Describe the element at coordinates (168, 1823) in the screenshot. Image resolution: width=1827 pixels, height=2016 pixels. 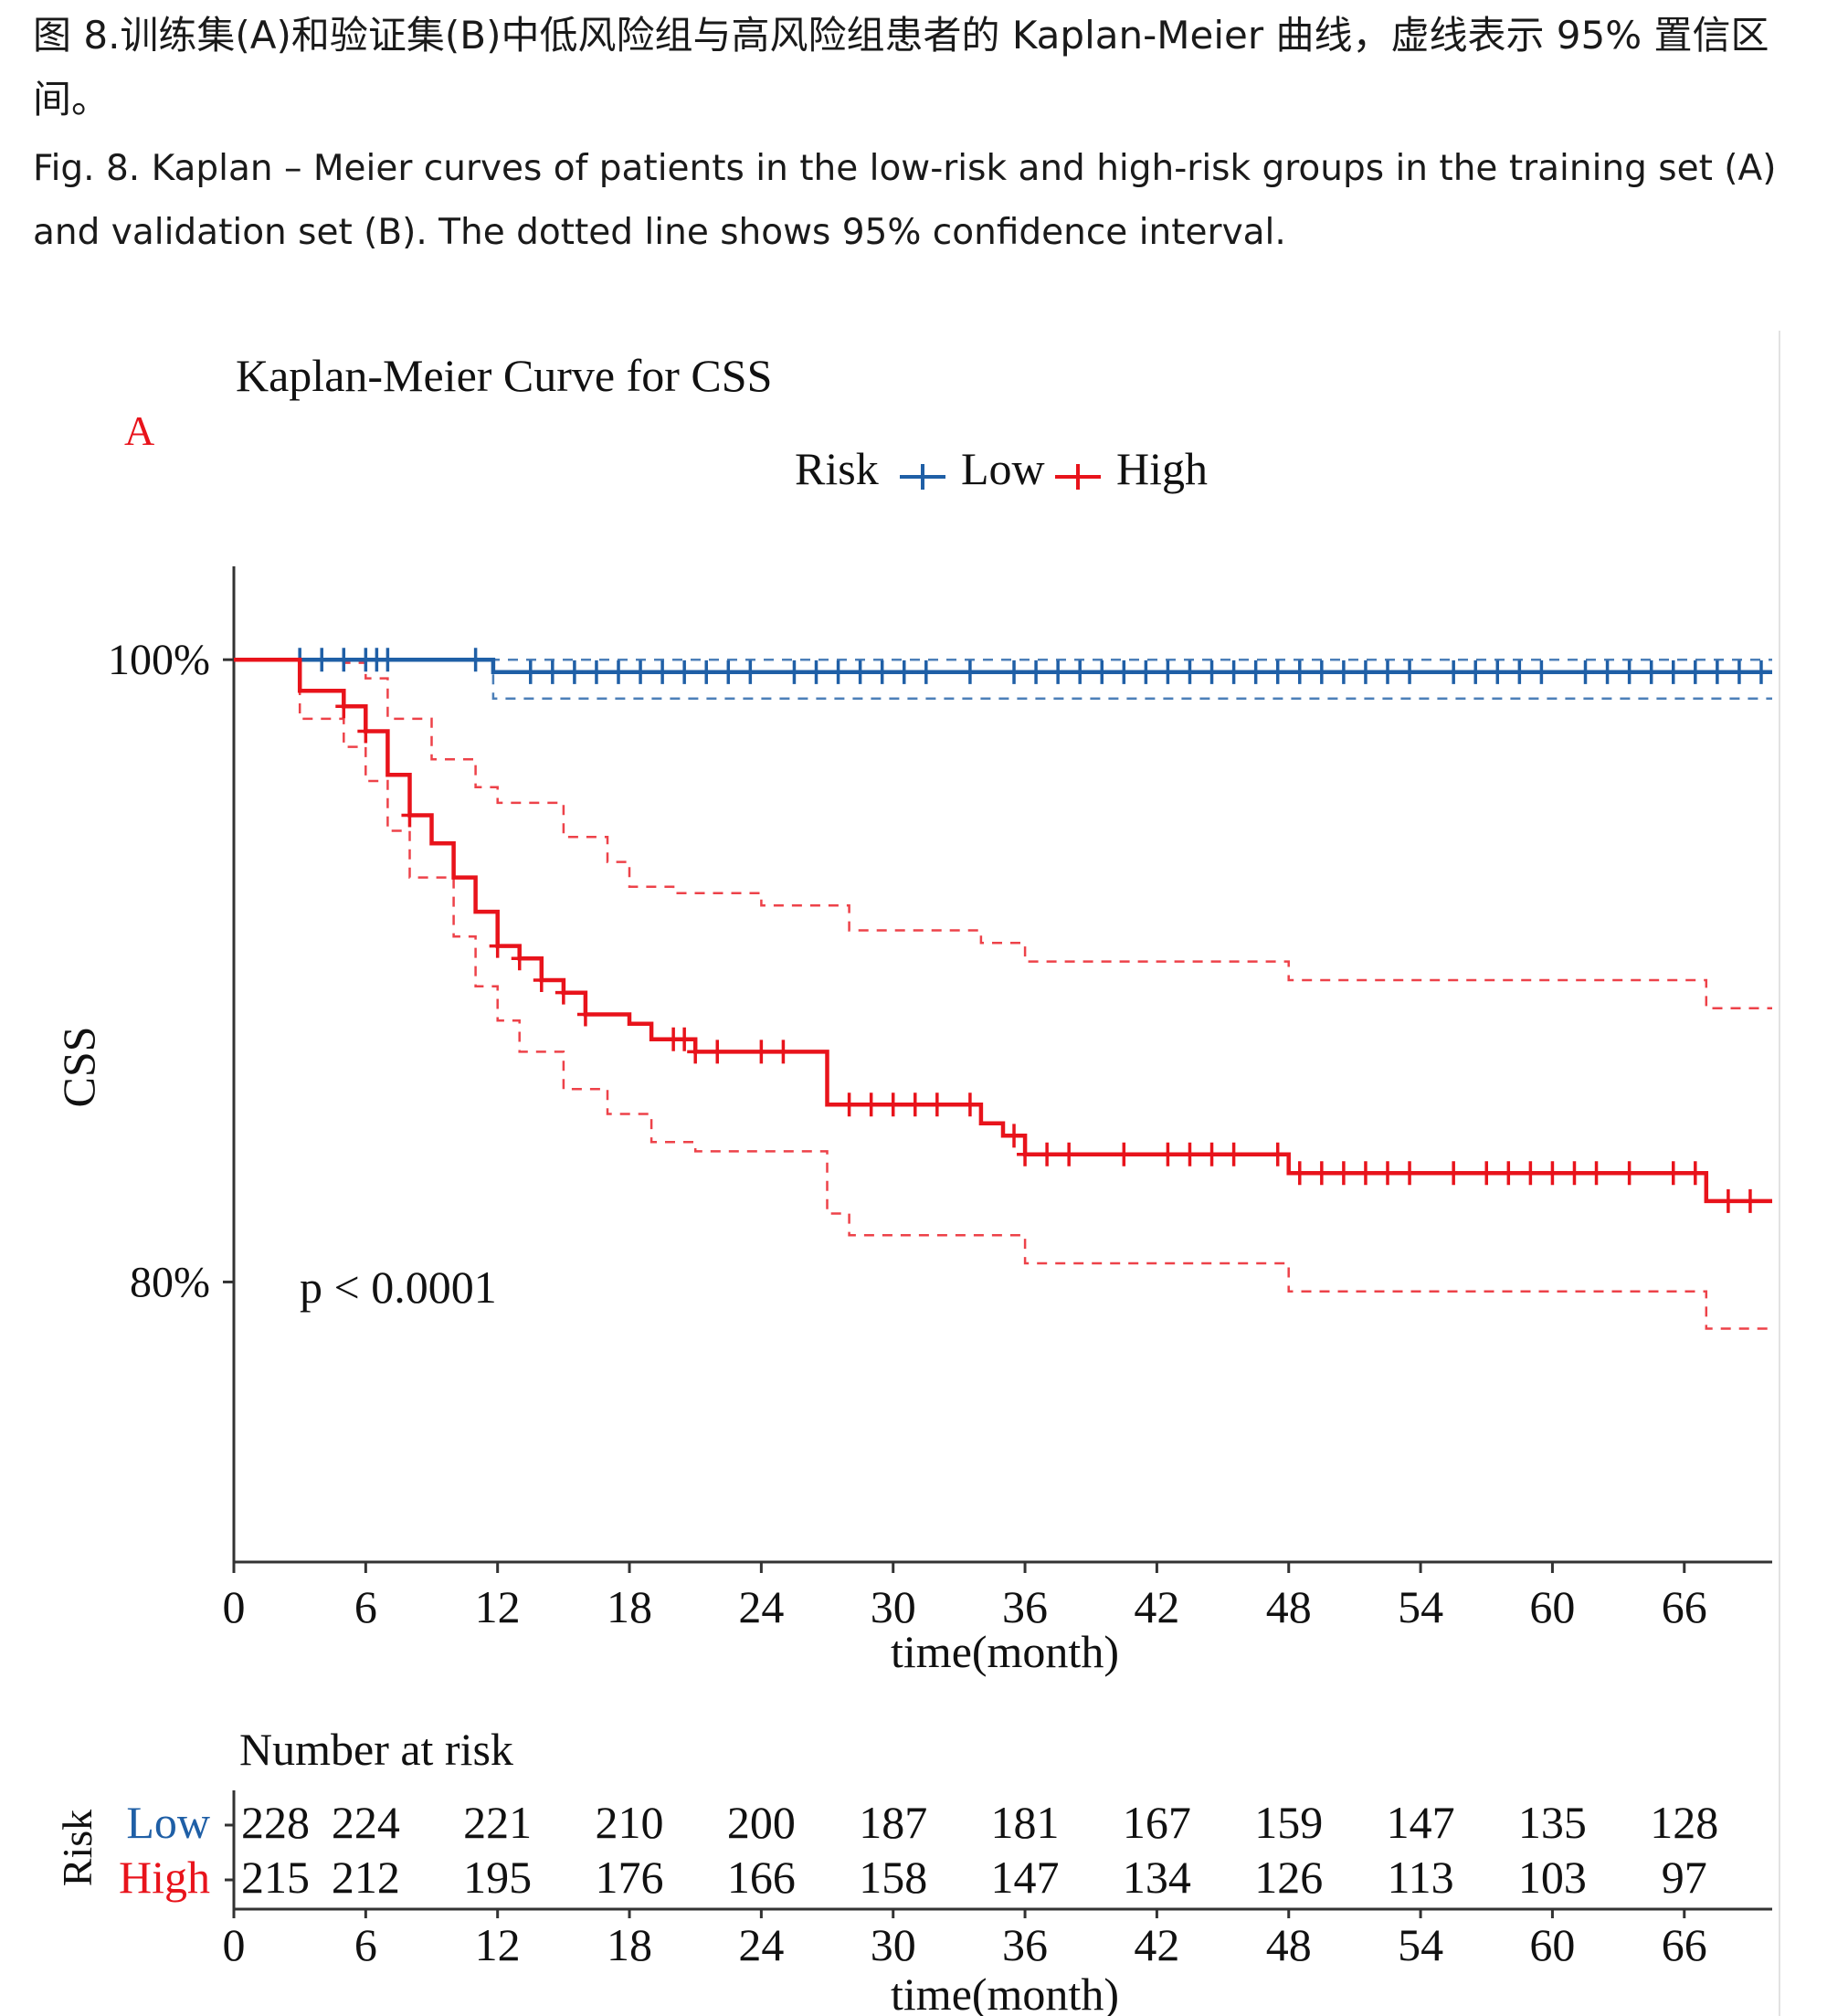
I see `risk-row-label-low: Low` at that location.